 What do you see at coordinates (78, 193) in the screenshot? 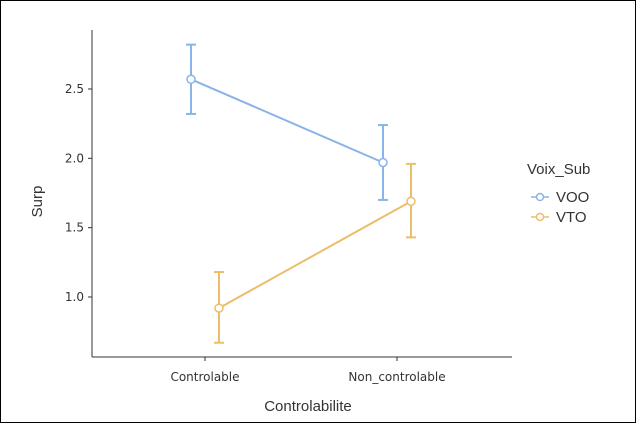
I see `y-ticks: 1.0 1.5 2.0 2.5` at bounding box center [78, 193].